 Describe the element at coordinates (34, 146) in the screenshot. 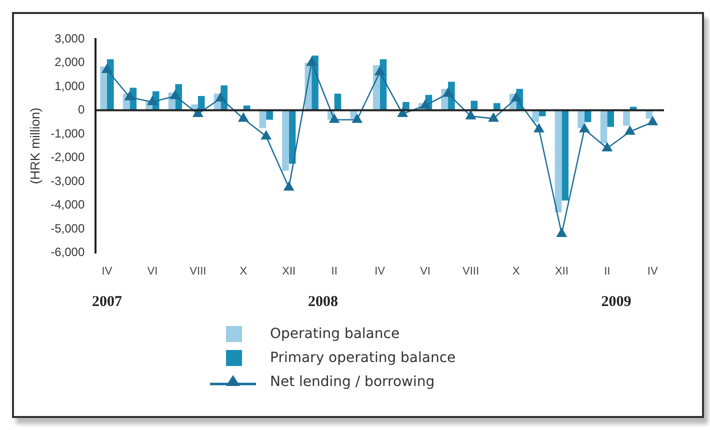

I see `y-axis-title: (HRK million)` at that location.